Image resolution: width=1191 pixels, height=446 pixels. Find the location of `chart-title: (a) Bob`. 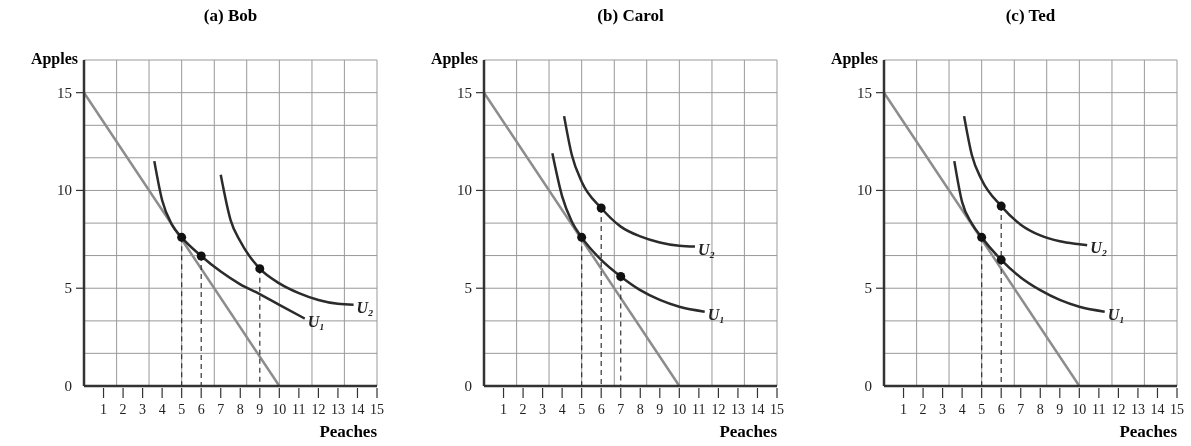

chart-title: (a) Bob is located at coordinates (230, 16).